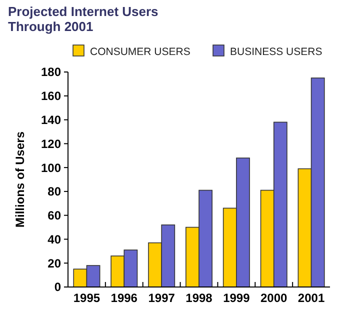 The image size is (350, 325). What do you see at coordinates (51, 119) in the screenshot?
I see `y-tick-label: 140` at bounding box center [51, 119].